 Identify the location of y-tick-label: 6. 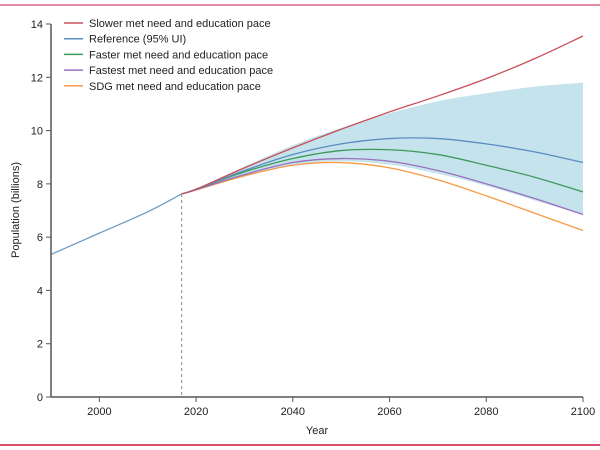
(40, 238).